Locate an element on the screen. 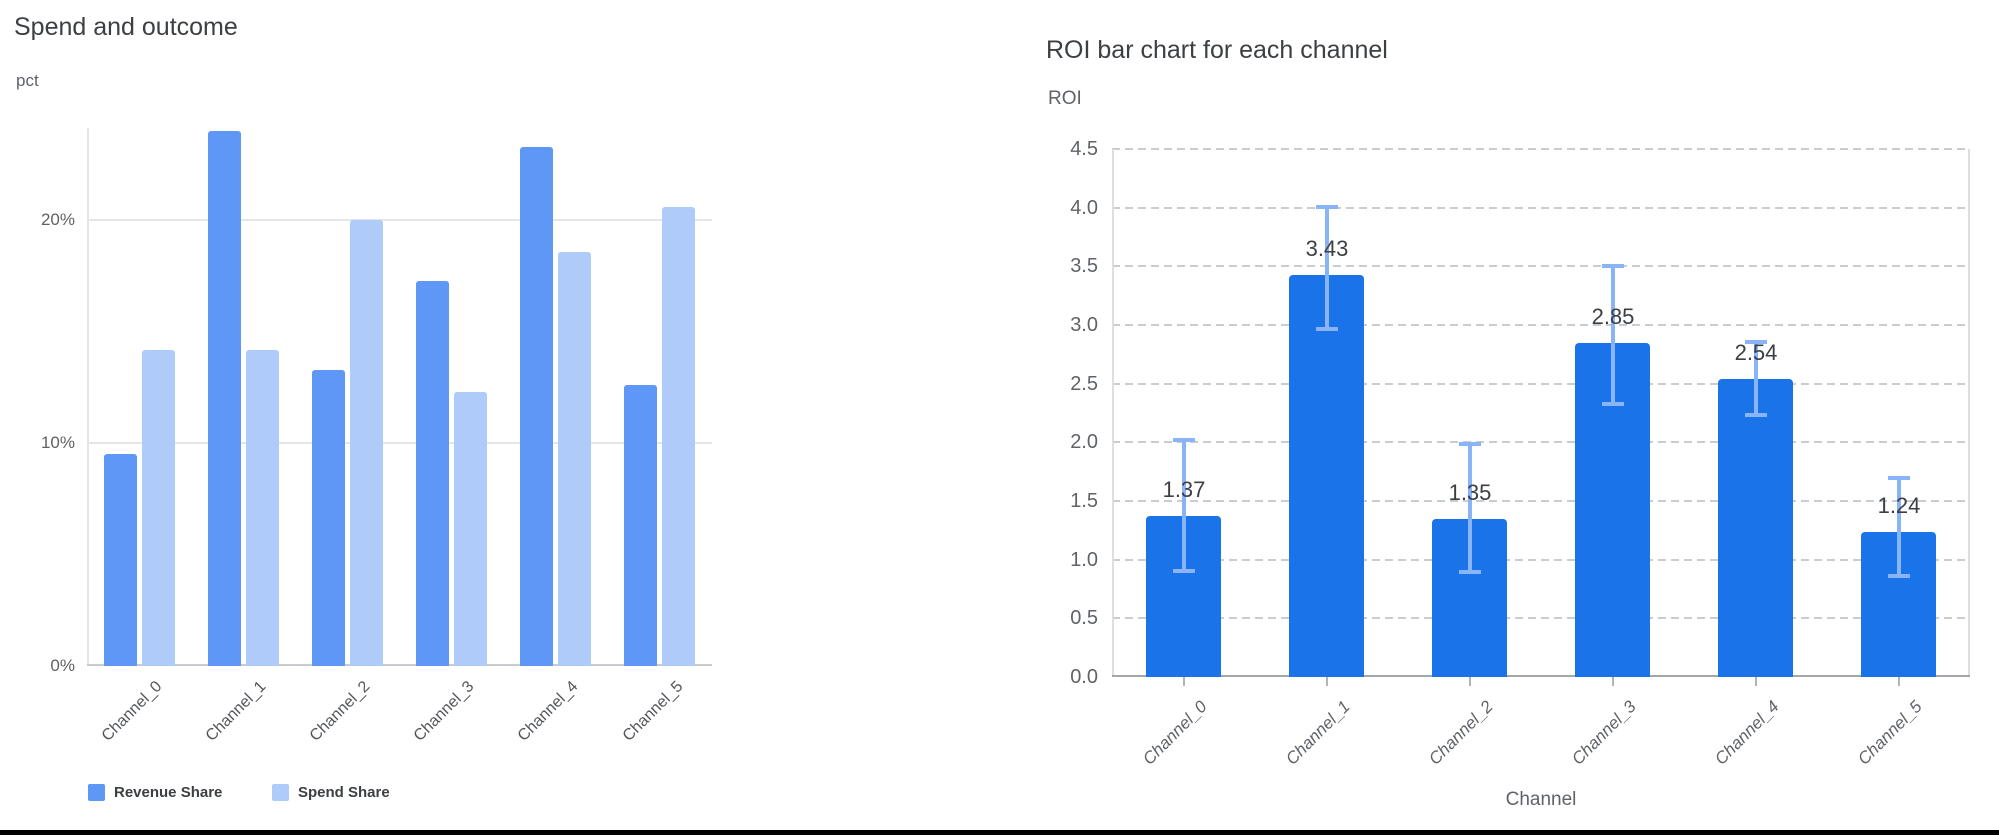 This screenshot has width=1999, height=838. right-chart-title: ROI bar chart for each channel is located at coordinates (1217, 50).